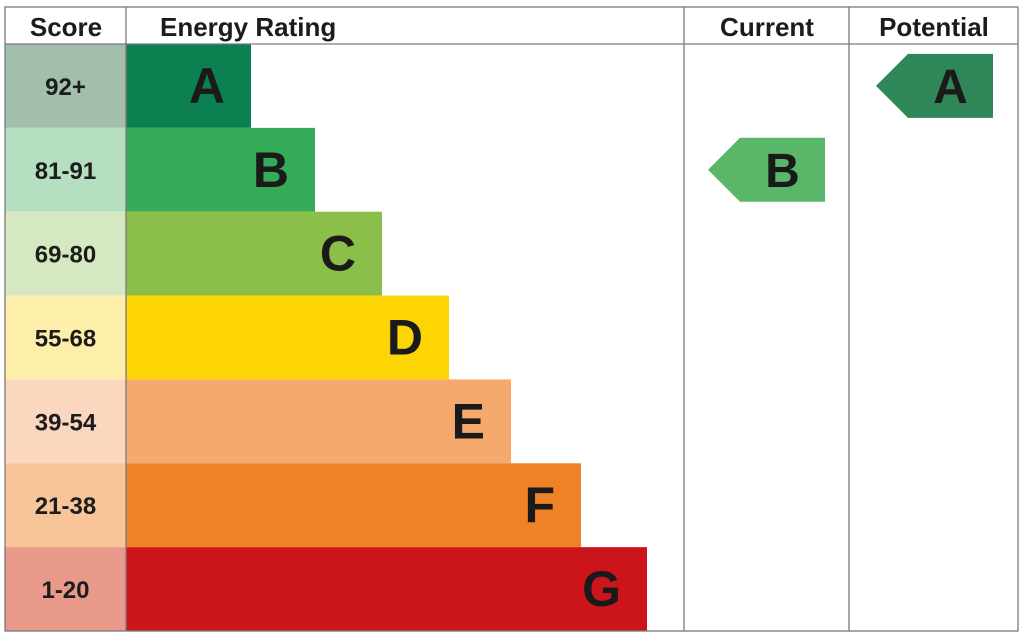 The height and width of the screenshot is (636, 1024). Describe the element at coordinates (271, 170) in the screenshot. I see `band-letter-b: B` at that location.